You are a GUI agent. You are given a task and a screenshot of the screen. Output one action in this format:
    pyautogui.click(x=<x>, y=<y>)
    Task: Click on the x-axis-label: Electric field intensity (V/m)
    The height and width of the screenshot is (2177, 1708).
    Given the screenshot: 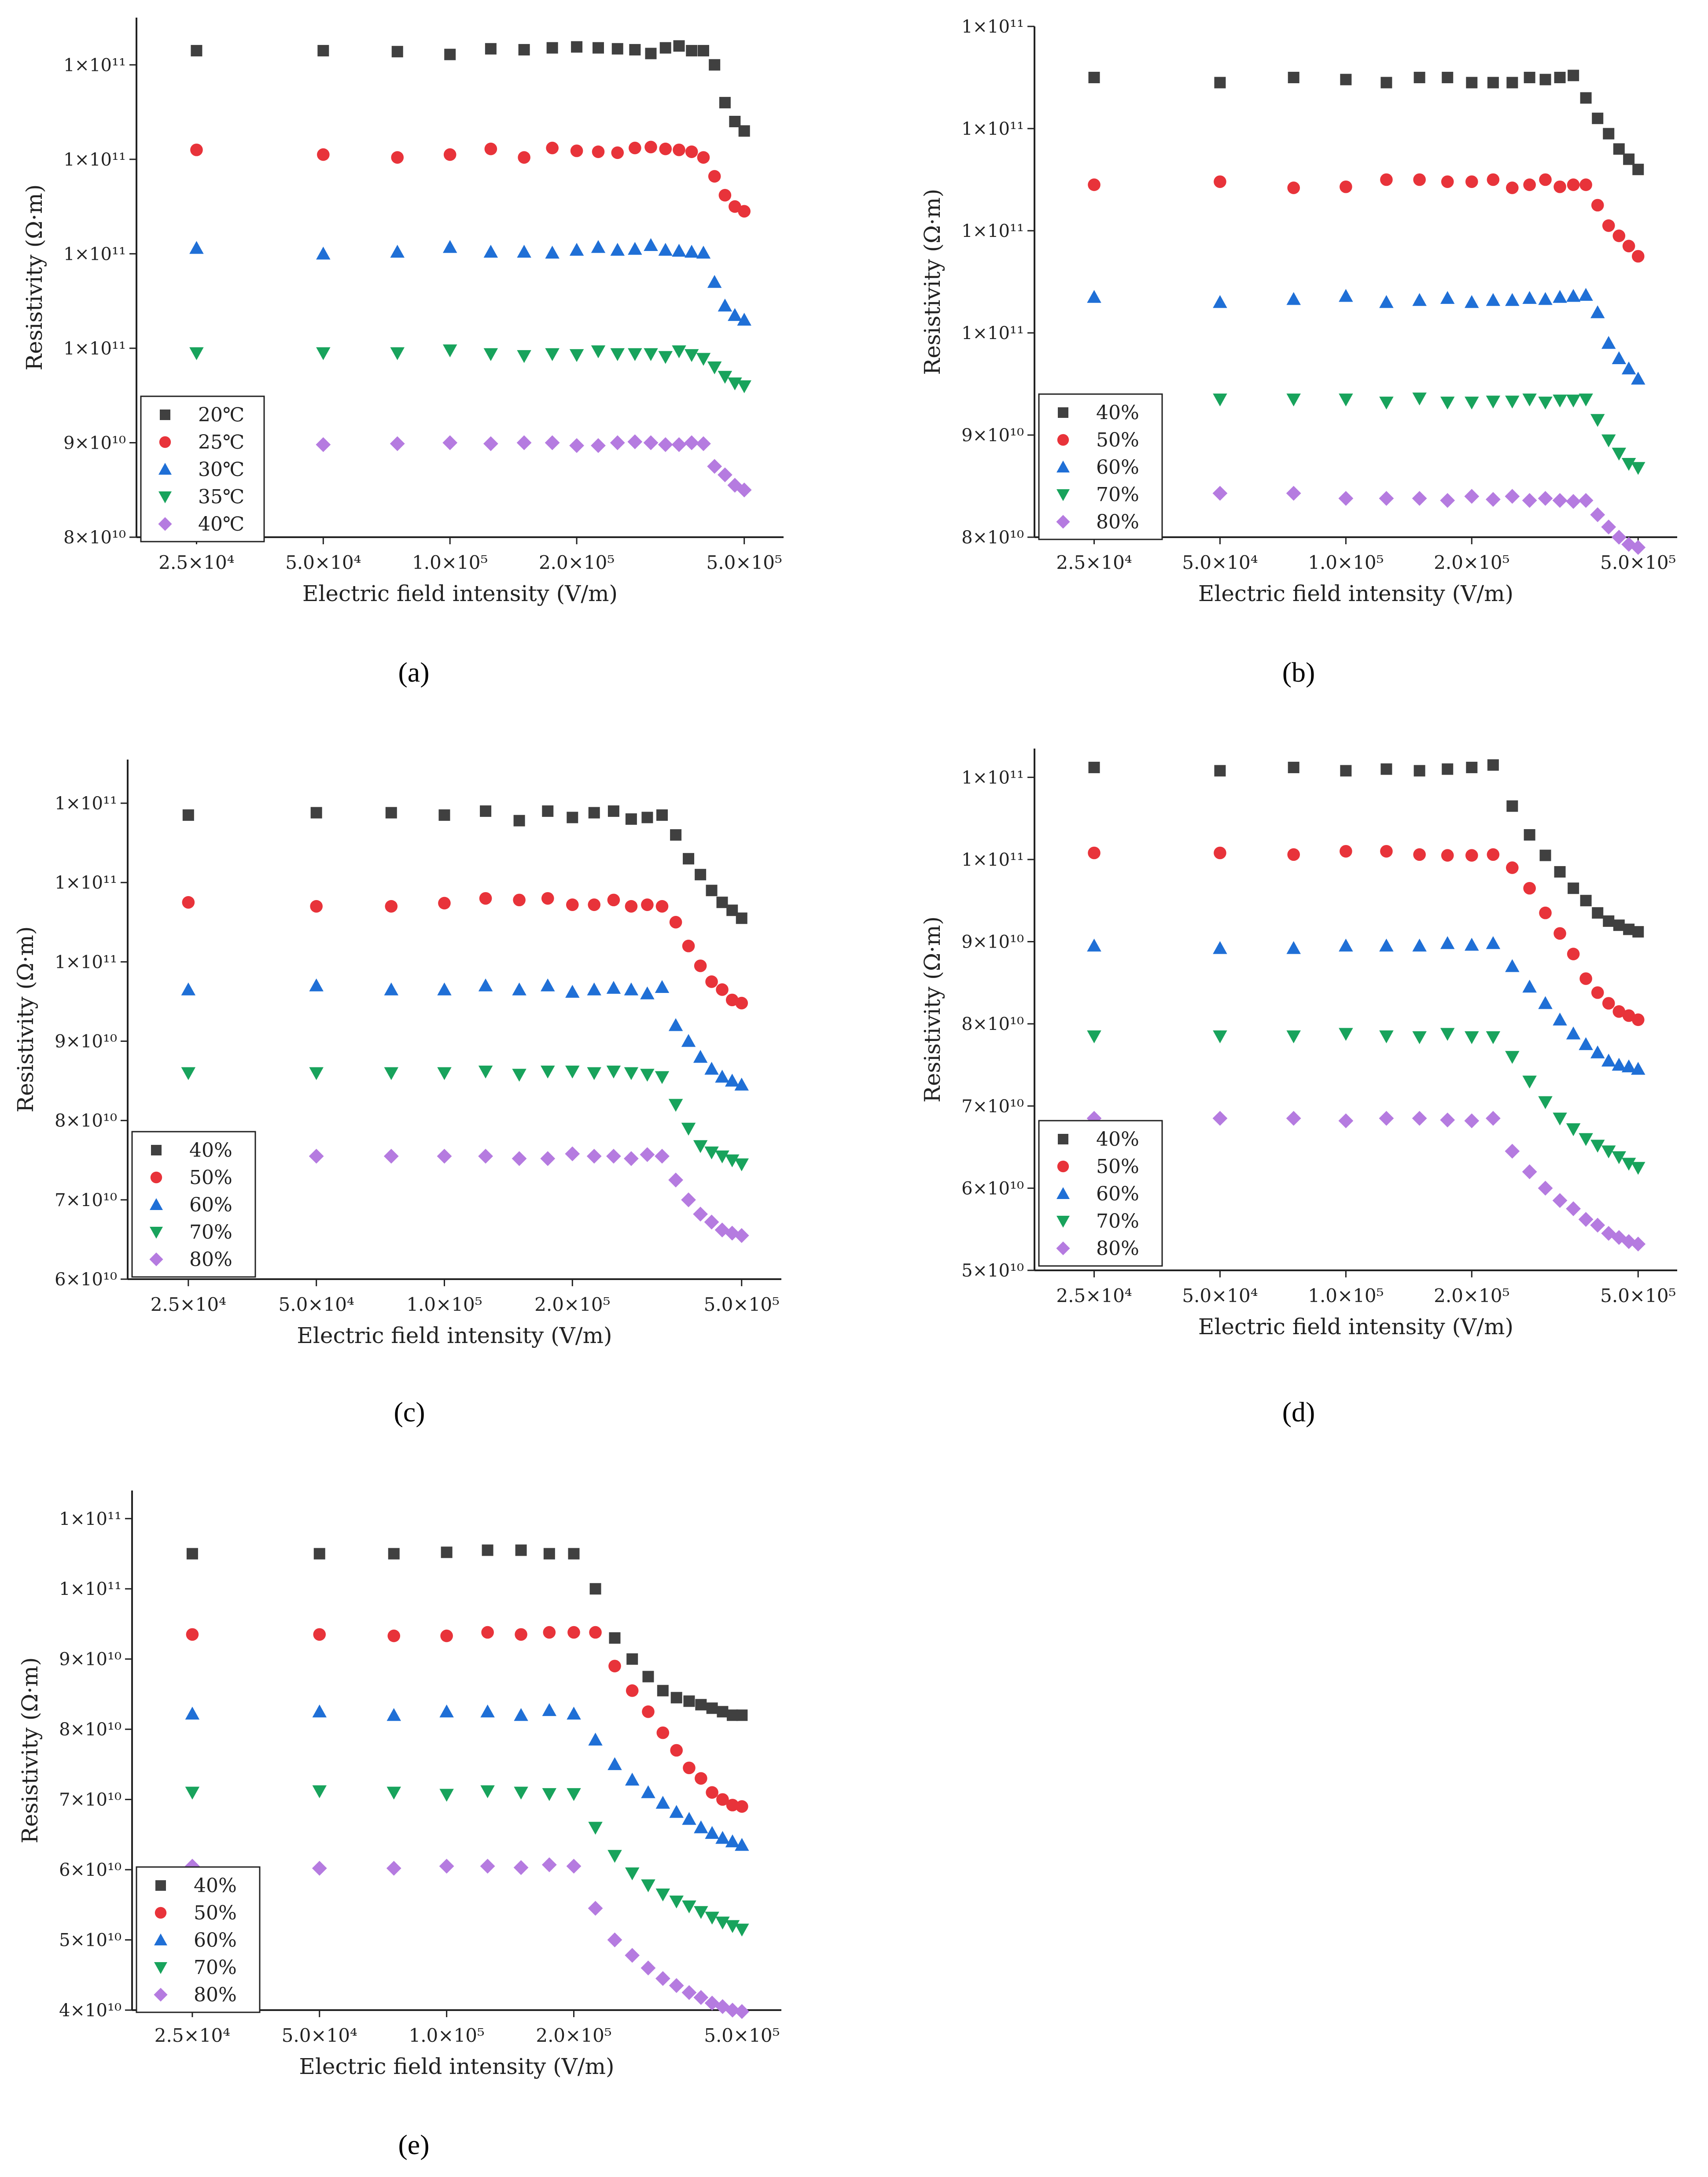 What is the action you would take?
    pyautogui.click(x=456, y=2066)
    